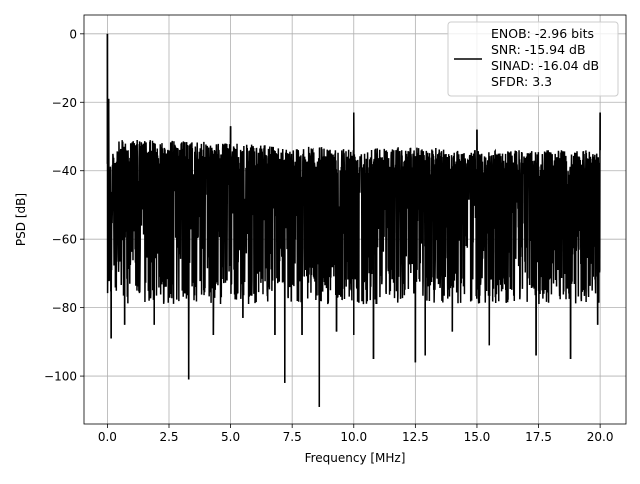 This screenshot has width=640, height=484. Describe the element at coordinates (73, 34) in the screenshot. I see `y-tick-label: 0` at that location.